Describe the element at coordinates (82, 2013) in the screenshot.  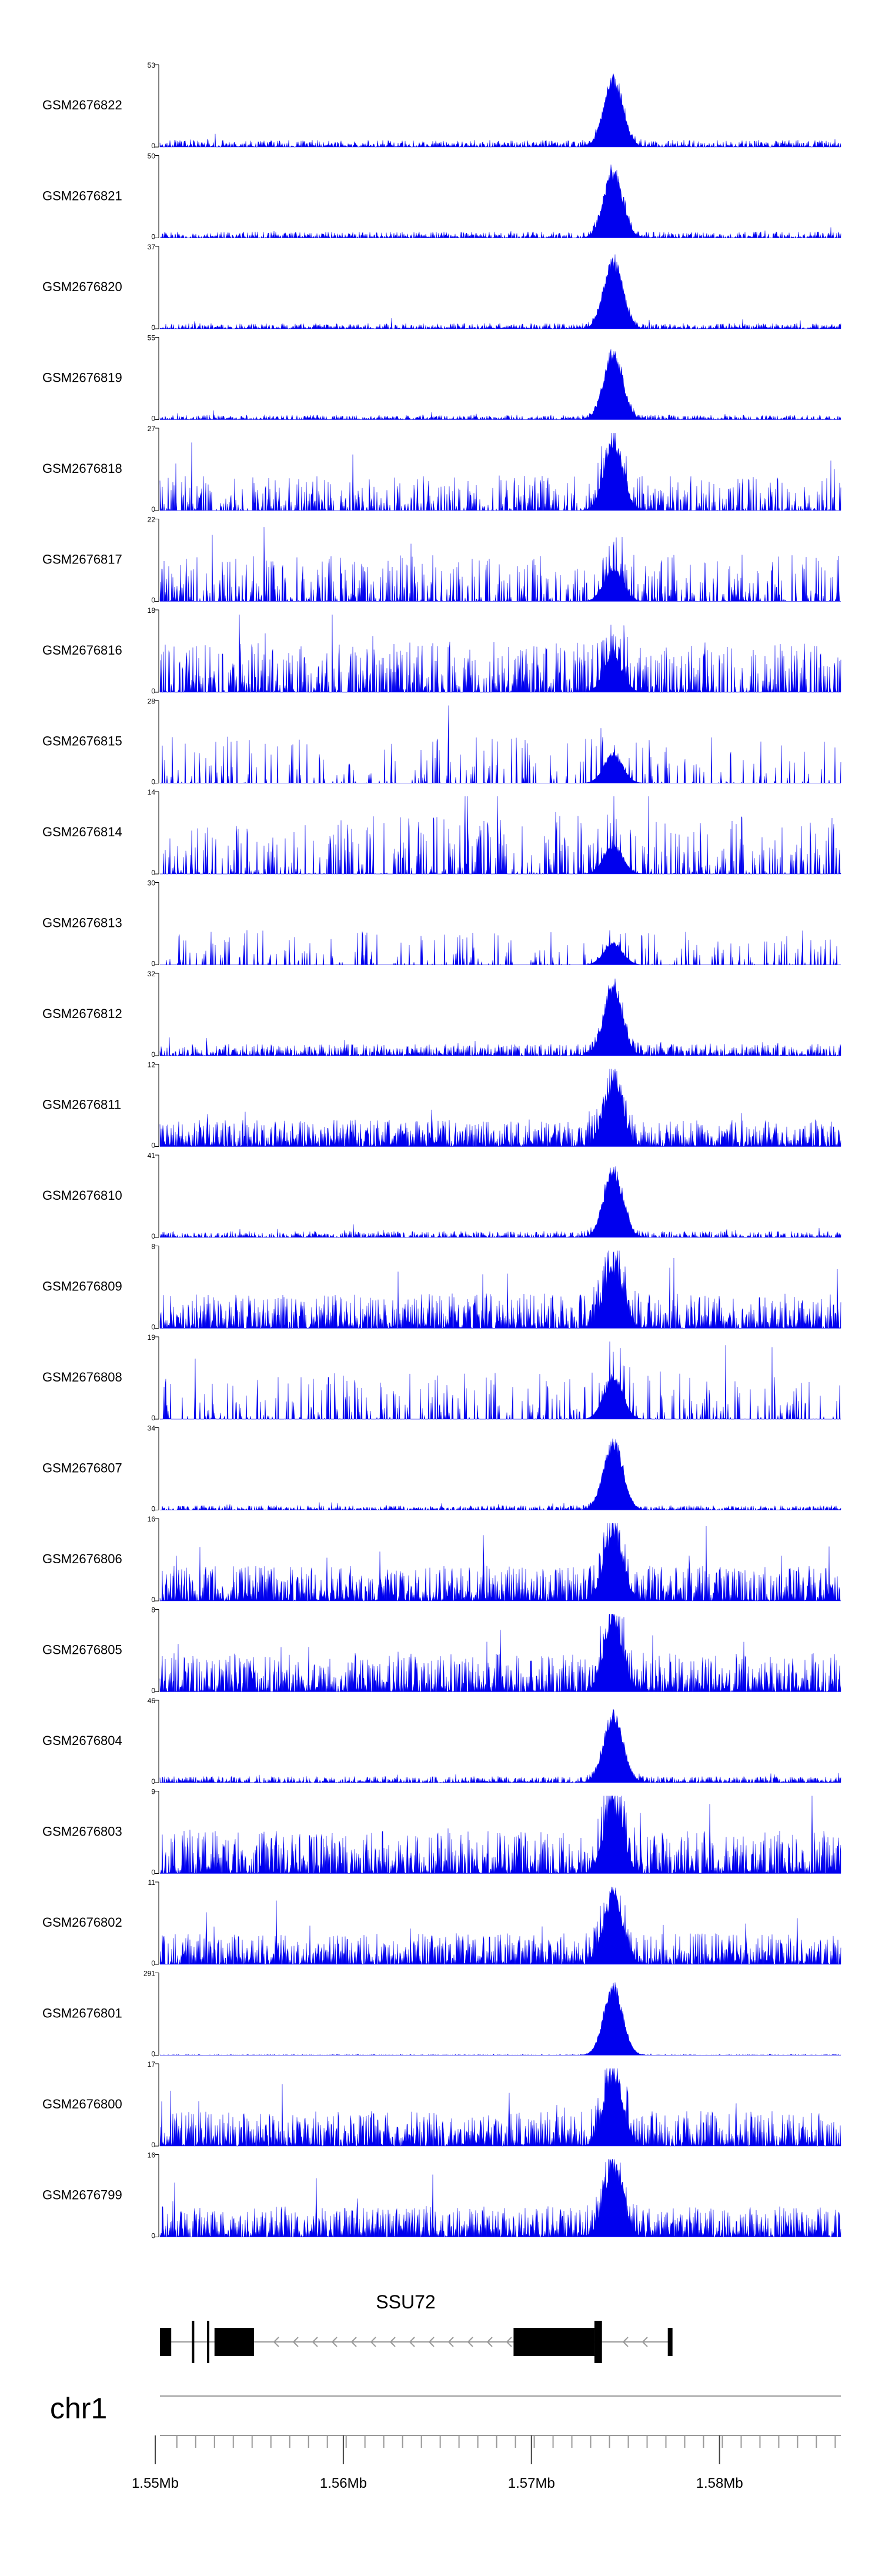
I see `track-label: GSM2676801` at that location.